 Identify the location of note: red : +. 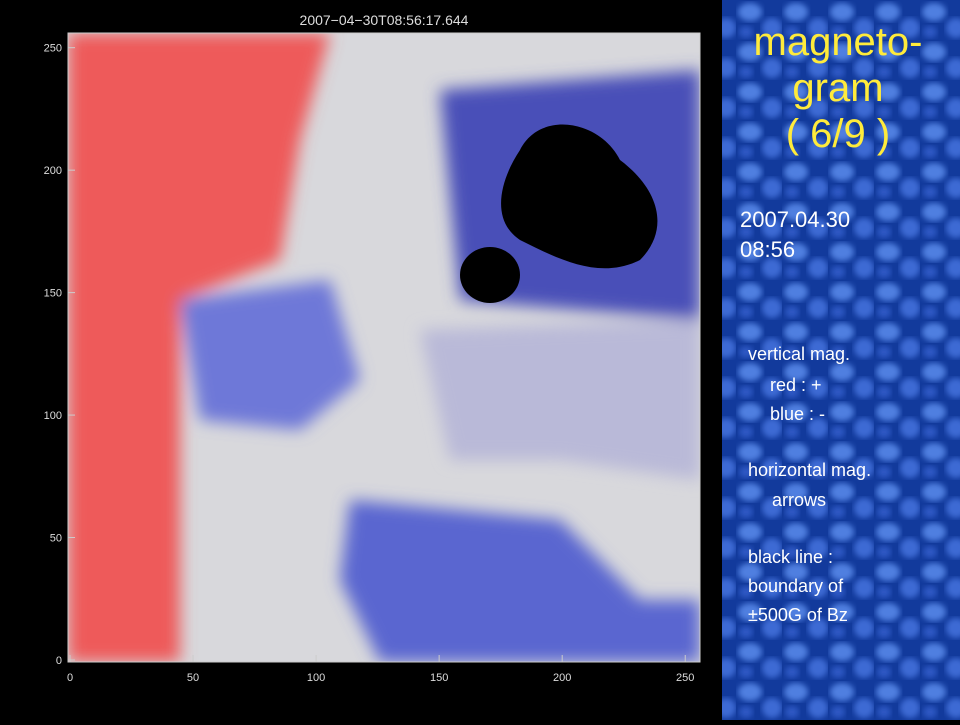
(796, 385).